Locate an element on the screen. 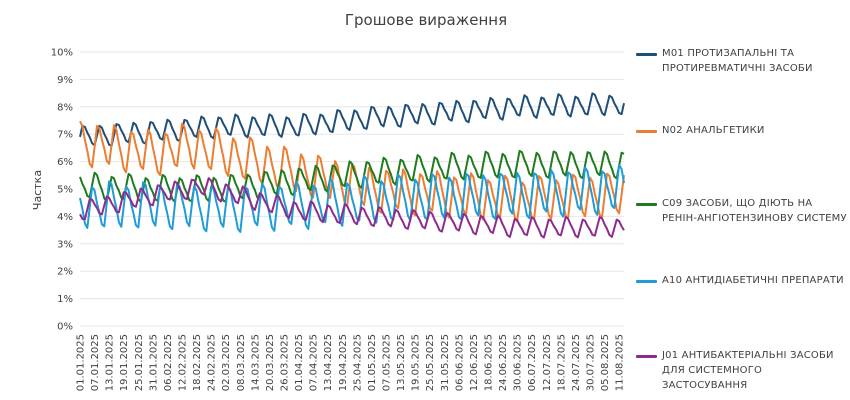 The height and width of the screenshot is (400, 850). x-tick-label: 06.06.2025 is located at coordinates (459, 362).